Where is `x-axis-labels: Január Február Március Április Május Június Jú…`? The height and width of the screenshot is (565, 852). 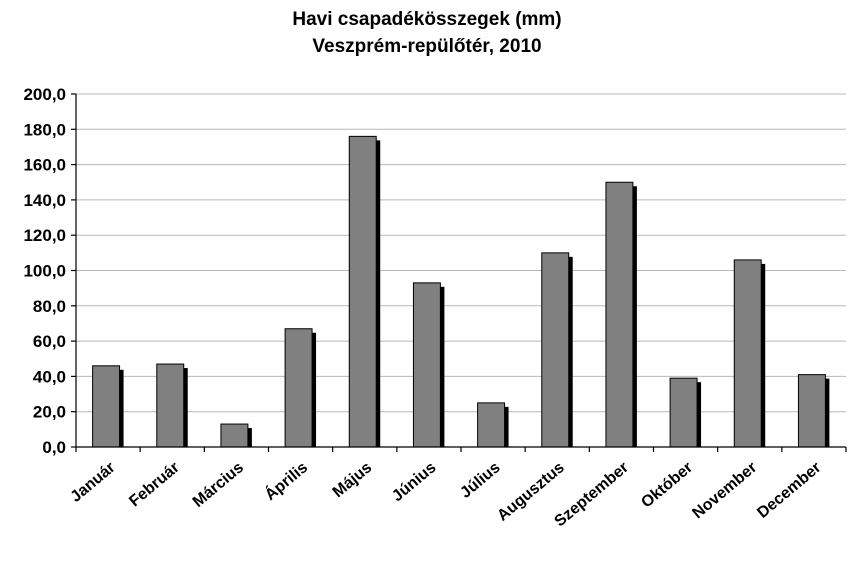
x-axis-labels: Január Február Március Április Május Június Jú… is located at coordinates (457, 488).